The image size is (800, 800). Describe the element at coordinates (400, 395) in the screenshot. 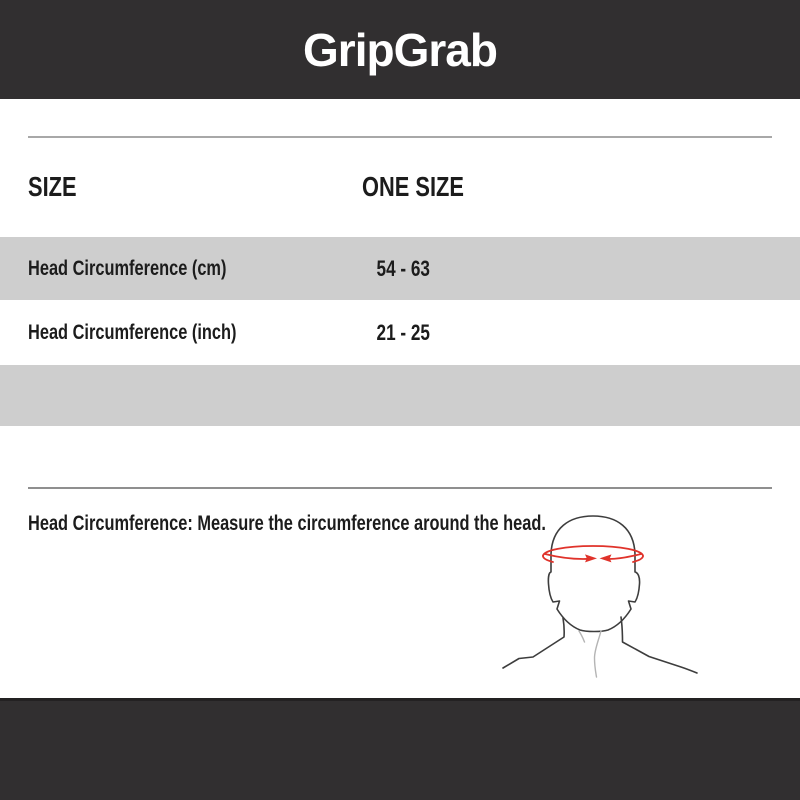

I see `table-empty-shaded-row` at that location.